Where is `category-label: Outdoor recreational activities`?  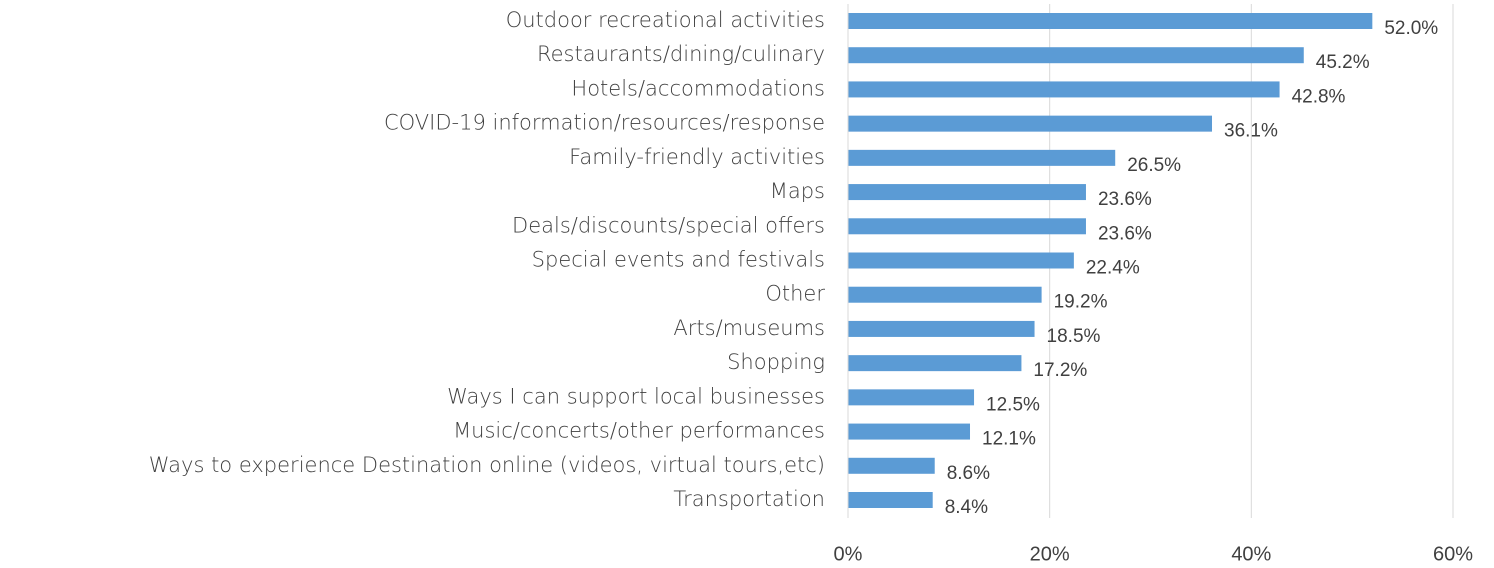 category-label: Outdoor recreational activities is located at coordinates (665, 20).